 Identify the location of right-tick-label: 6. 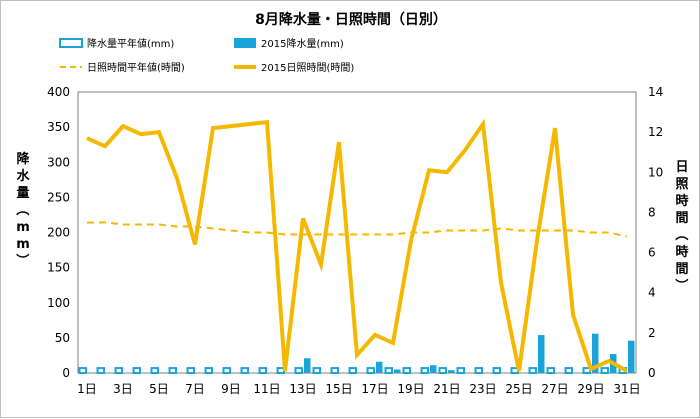
(652, 253).